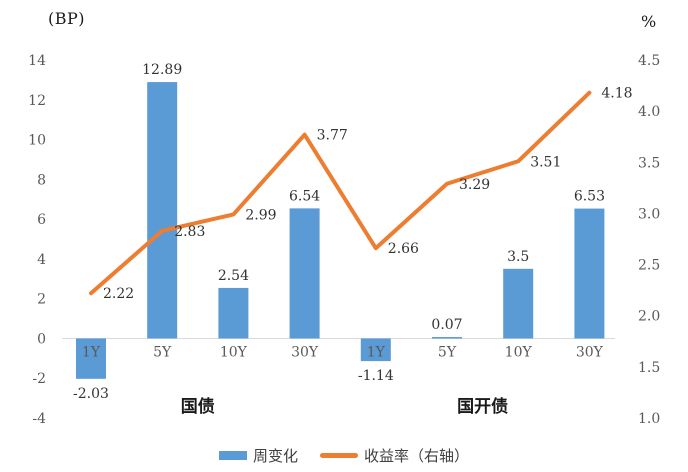 The height and width of the screenshot is (472, 688). I want to click on left-axis-tick: -2, so click(39, 379).